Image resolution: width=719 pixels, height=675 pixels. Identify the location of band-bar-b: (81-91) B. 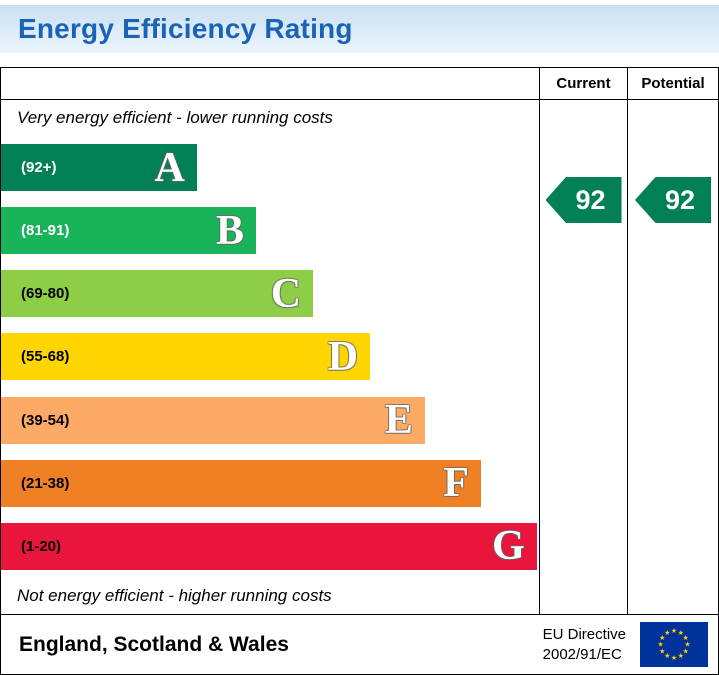
(128, 231).